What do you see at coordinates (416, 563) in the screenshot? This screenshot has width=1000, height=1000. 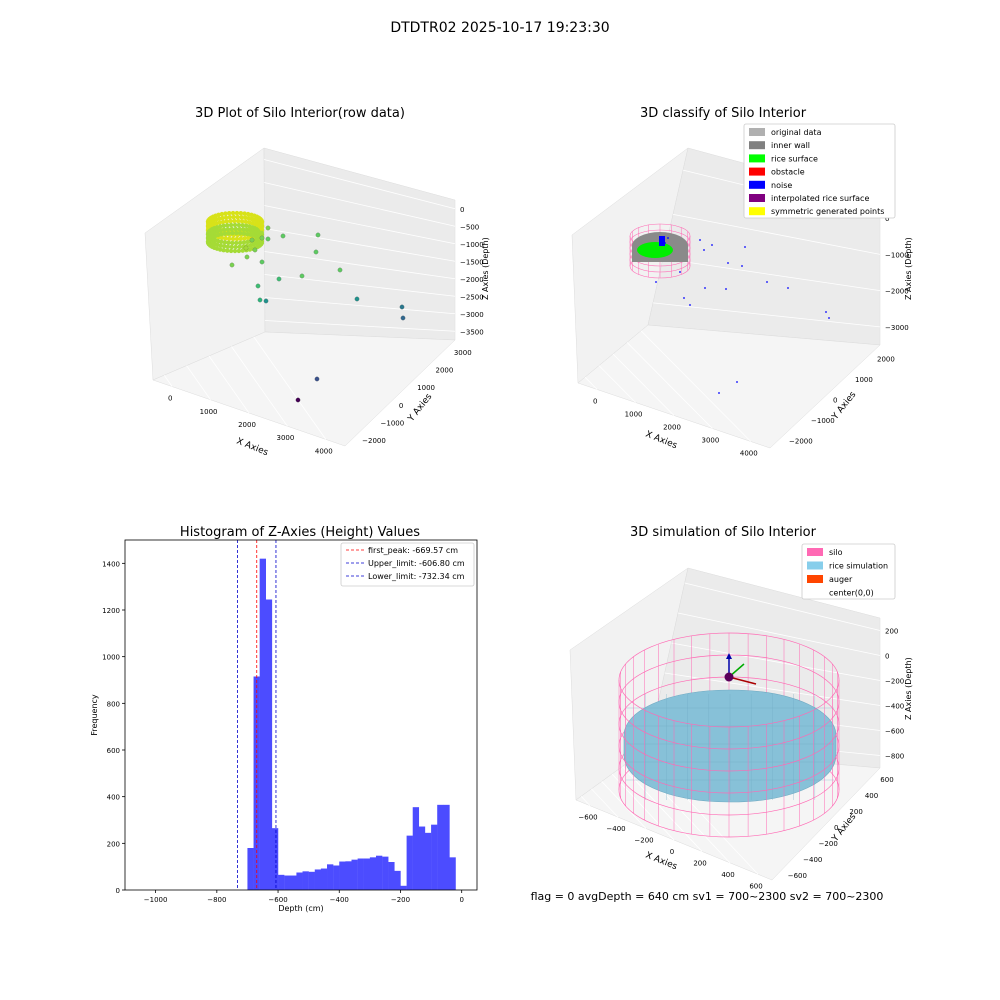 I see `hist-legend-label: Upper_limit: -606.80 cm` at bounding box center [416, 563].